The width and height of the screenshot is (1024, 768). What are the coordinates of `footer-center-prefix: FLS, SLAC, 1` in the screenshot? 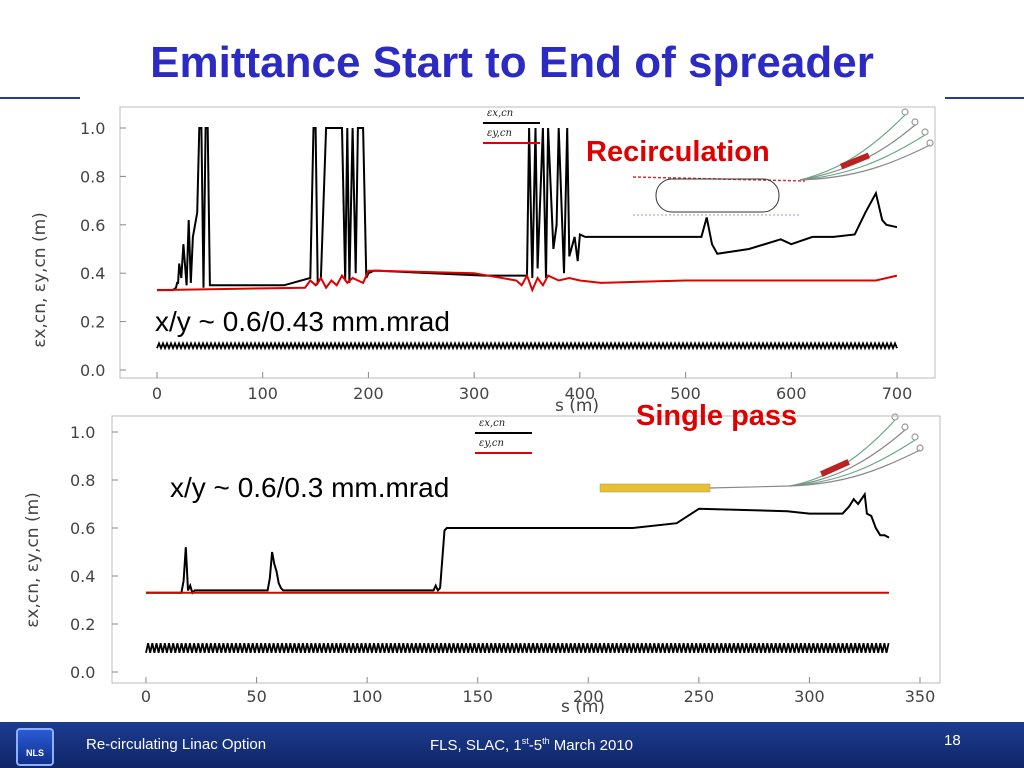 It's located at (476, 745).